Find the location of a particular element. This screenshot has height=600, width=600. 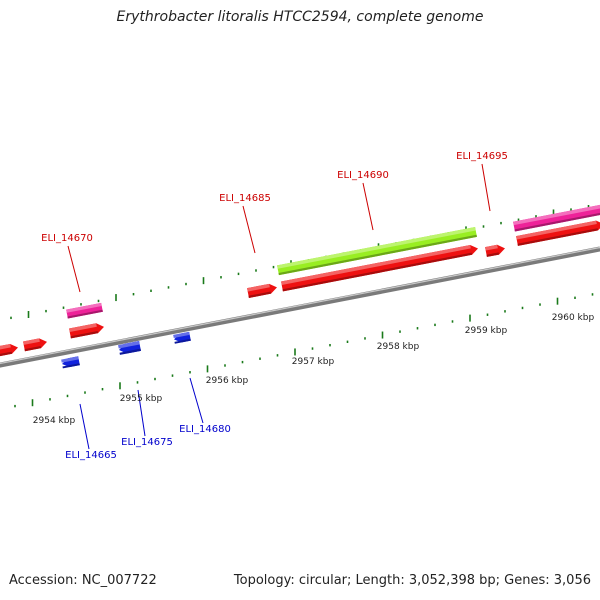

gene-label-top: ELI_14690 is located at coordinates (363, 175).